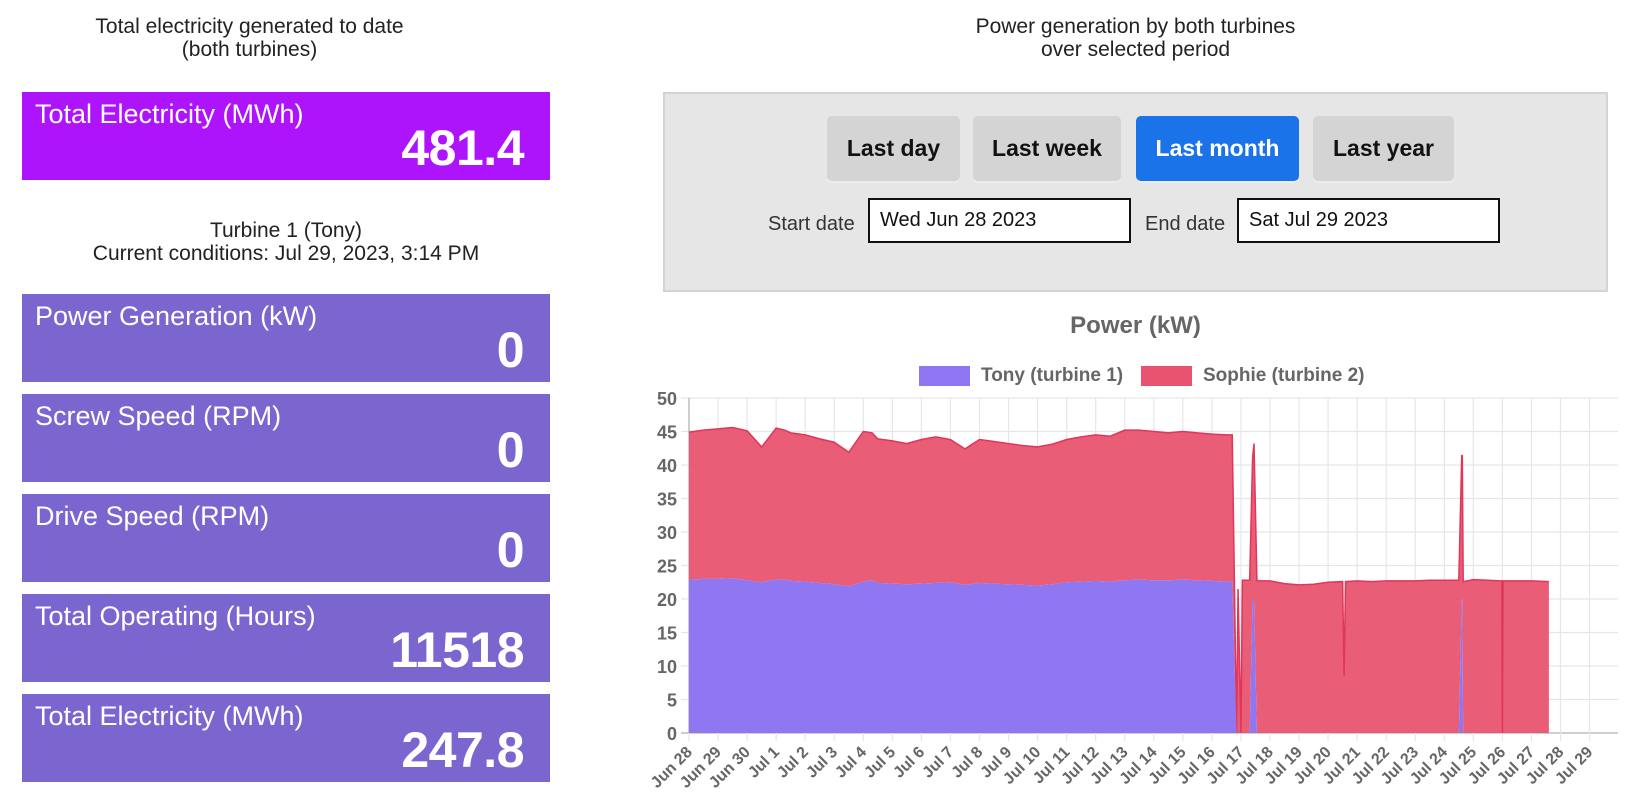 This screenshot has width=1645, height=809. Describe the element at coordinates (249, 26) in the screenshot. I see `overall-heading-line1: Total electricity generated to date` at that location.